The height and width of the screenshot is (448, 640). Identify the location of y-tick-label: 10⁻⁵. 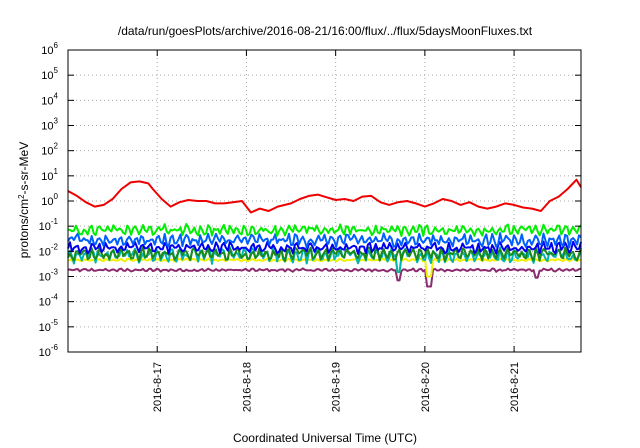
(49, 326).